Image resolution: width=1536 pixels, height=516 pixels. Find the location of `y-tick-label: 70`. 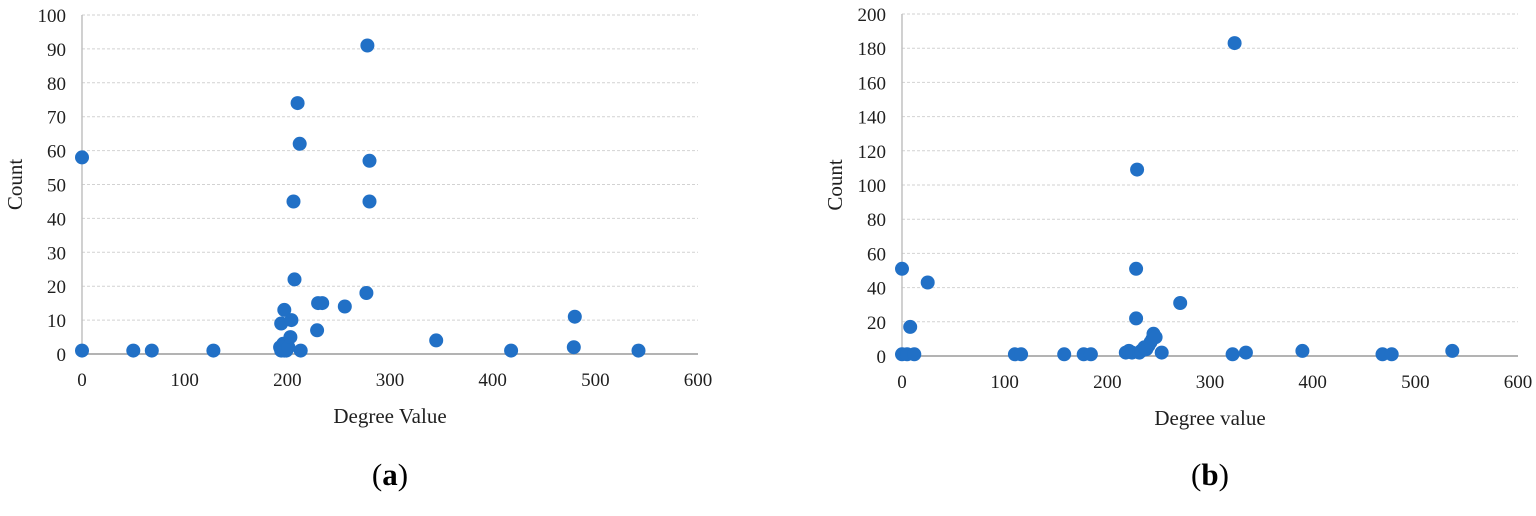

y-tick-label: 70 is located at coordinates (56, 118).